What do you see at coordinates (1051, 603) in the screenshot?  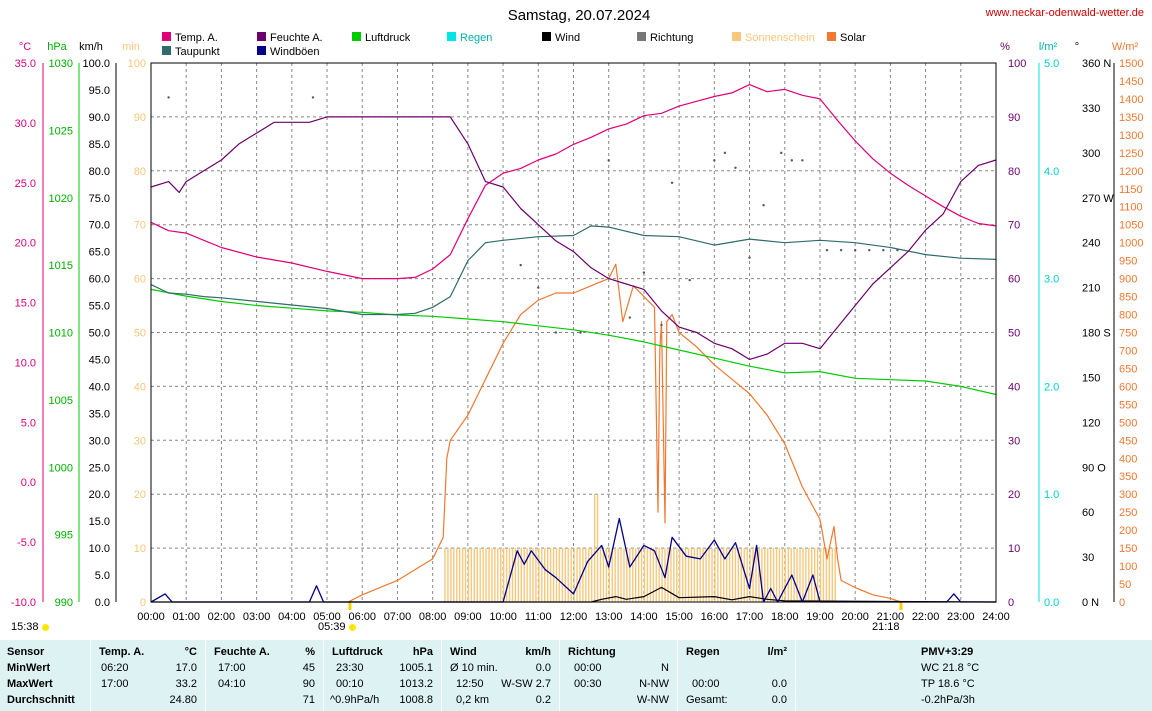 I see `rain-tick-label: 0.0` at bounding box center [1051, 603].